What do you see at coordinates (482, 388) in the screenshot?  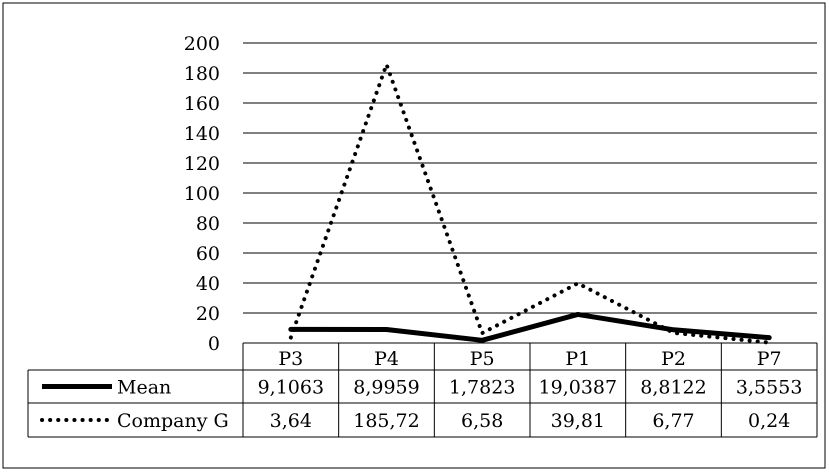 I see `data-label: 1,7823` at bounding box center [482, 388].